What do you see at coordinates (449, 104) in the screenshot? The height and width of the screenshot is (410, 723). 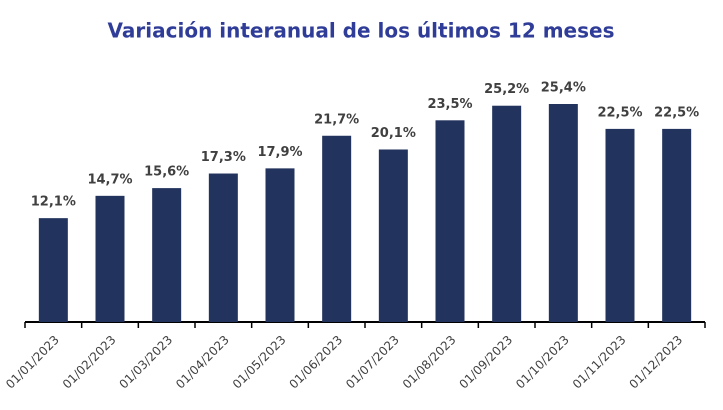 I see `value-label: 23,5%` at bounding box center [449, 104].